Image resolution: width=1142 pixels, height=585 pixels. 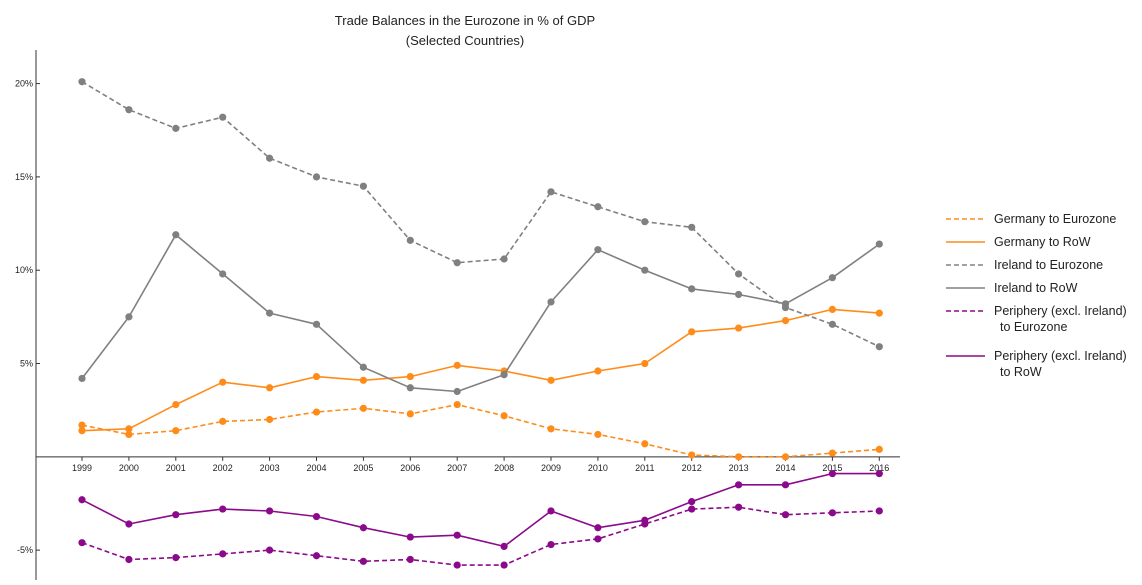 I want to click on x-tick-label: 2004, so click(x=316, y=468).